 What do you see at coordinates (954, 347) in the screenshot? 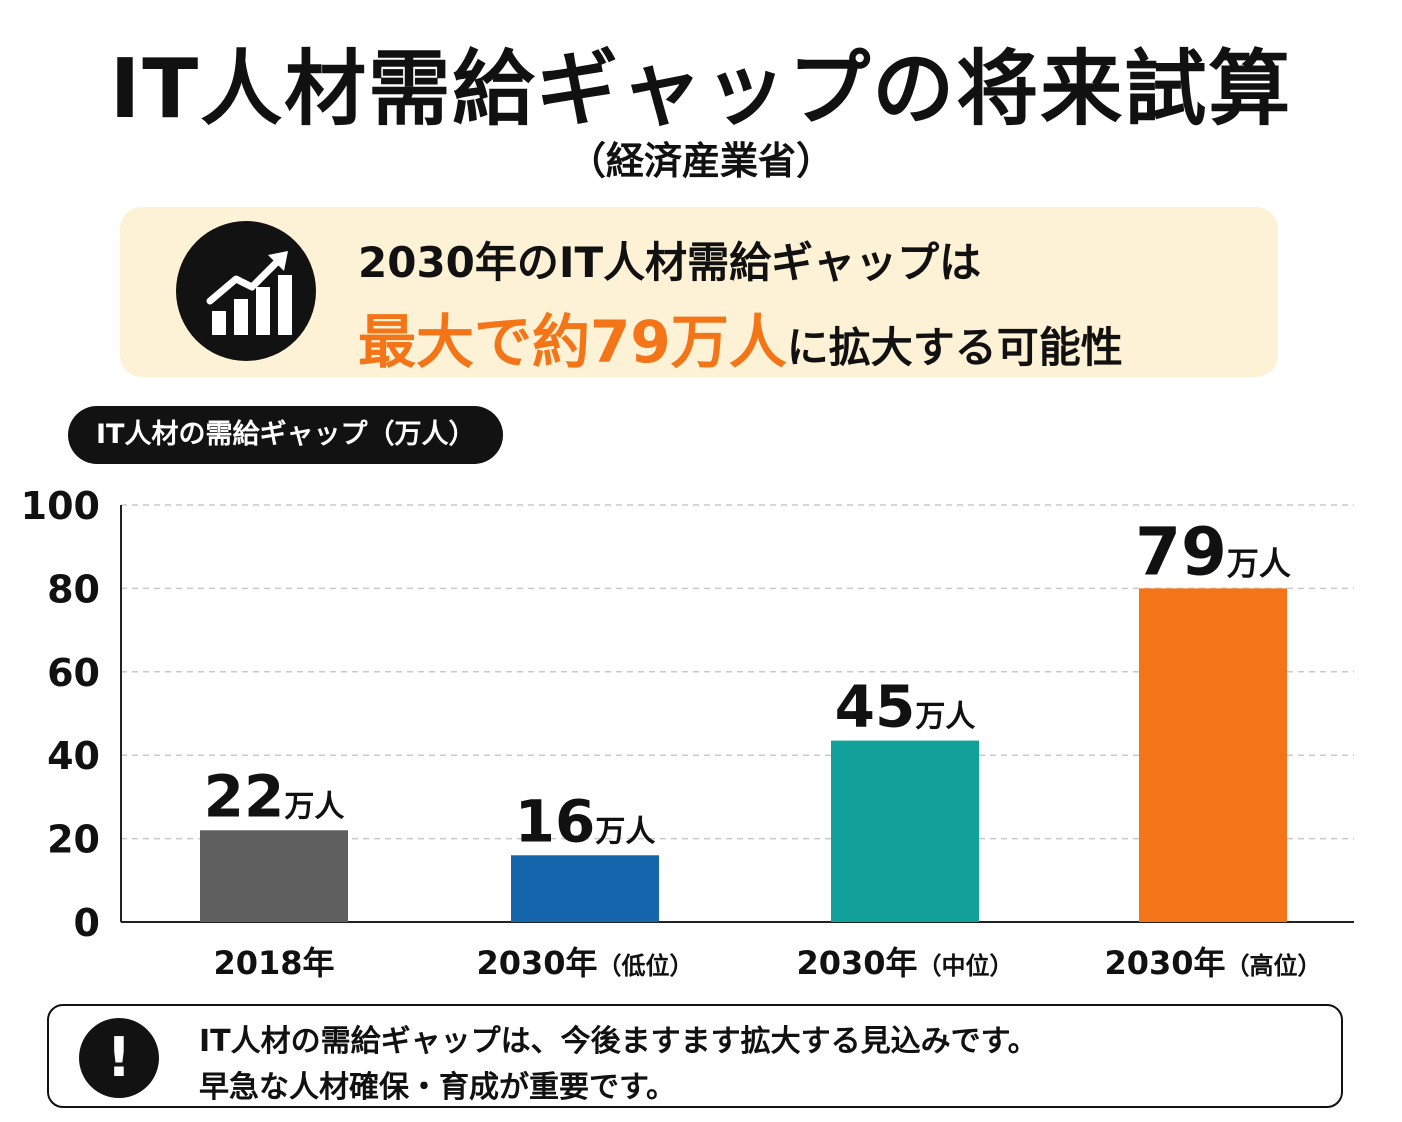
I see `highlight-rest: に拡大する可能性` at bounding box center [954, 347].